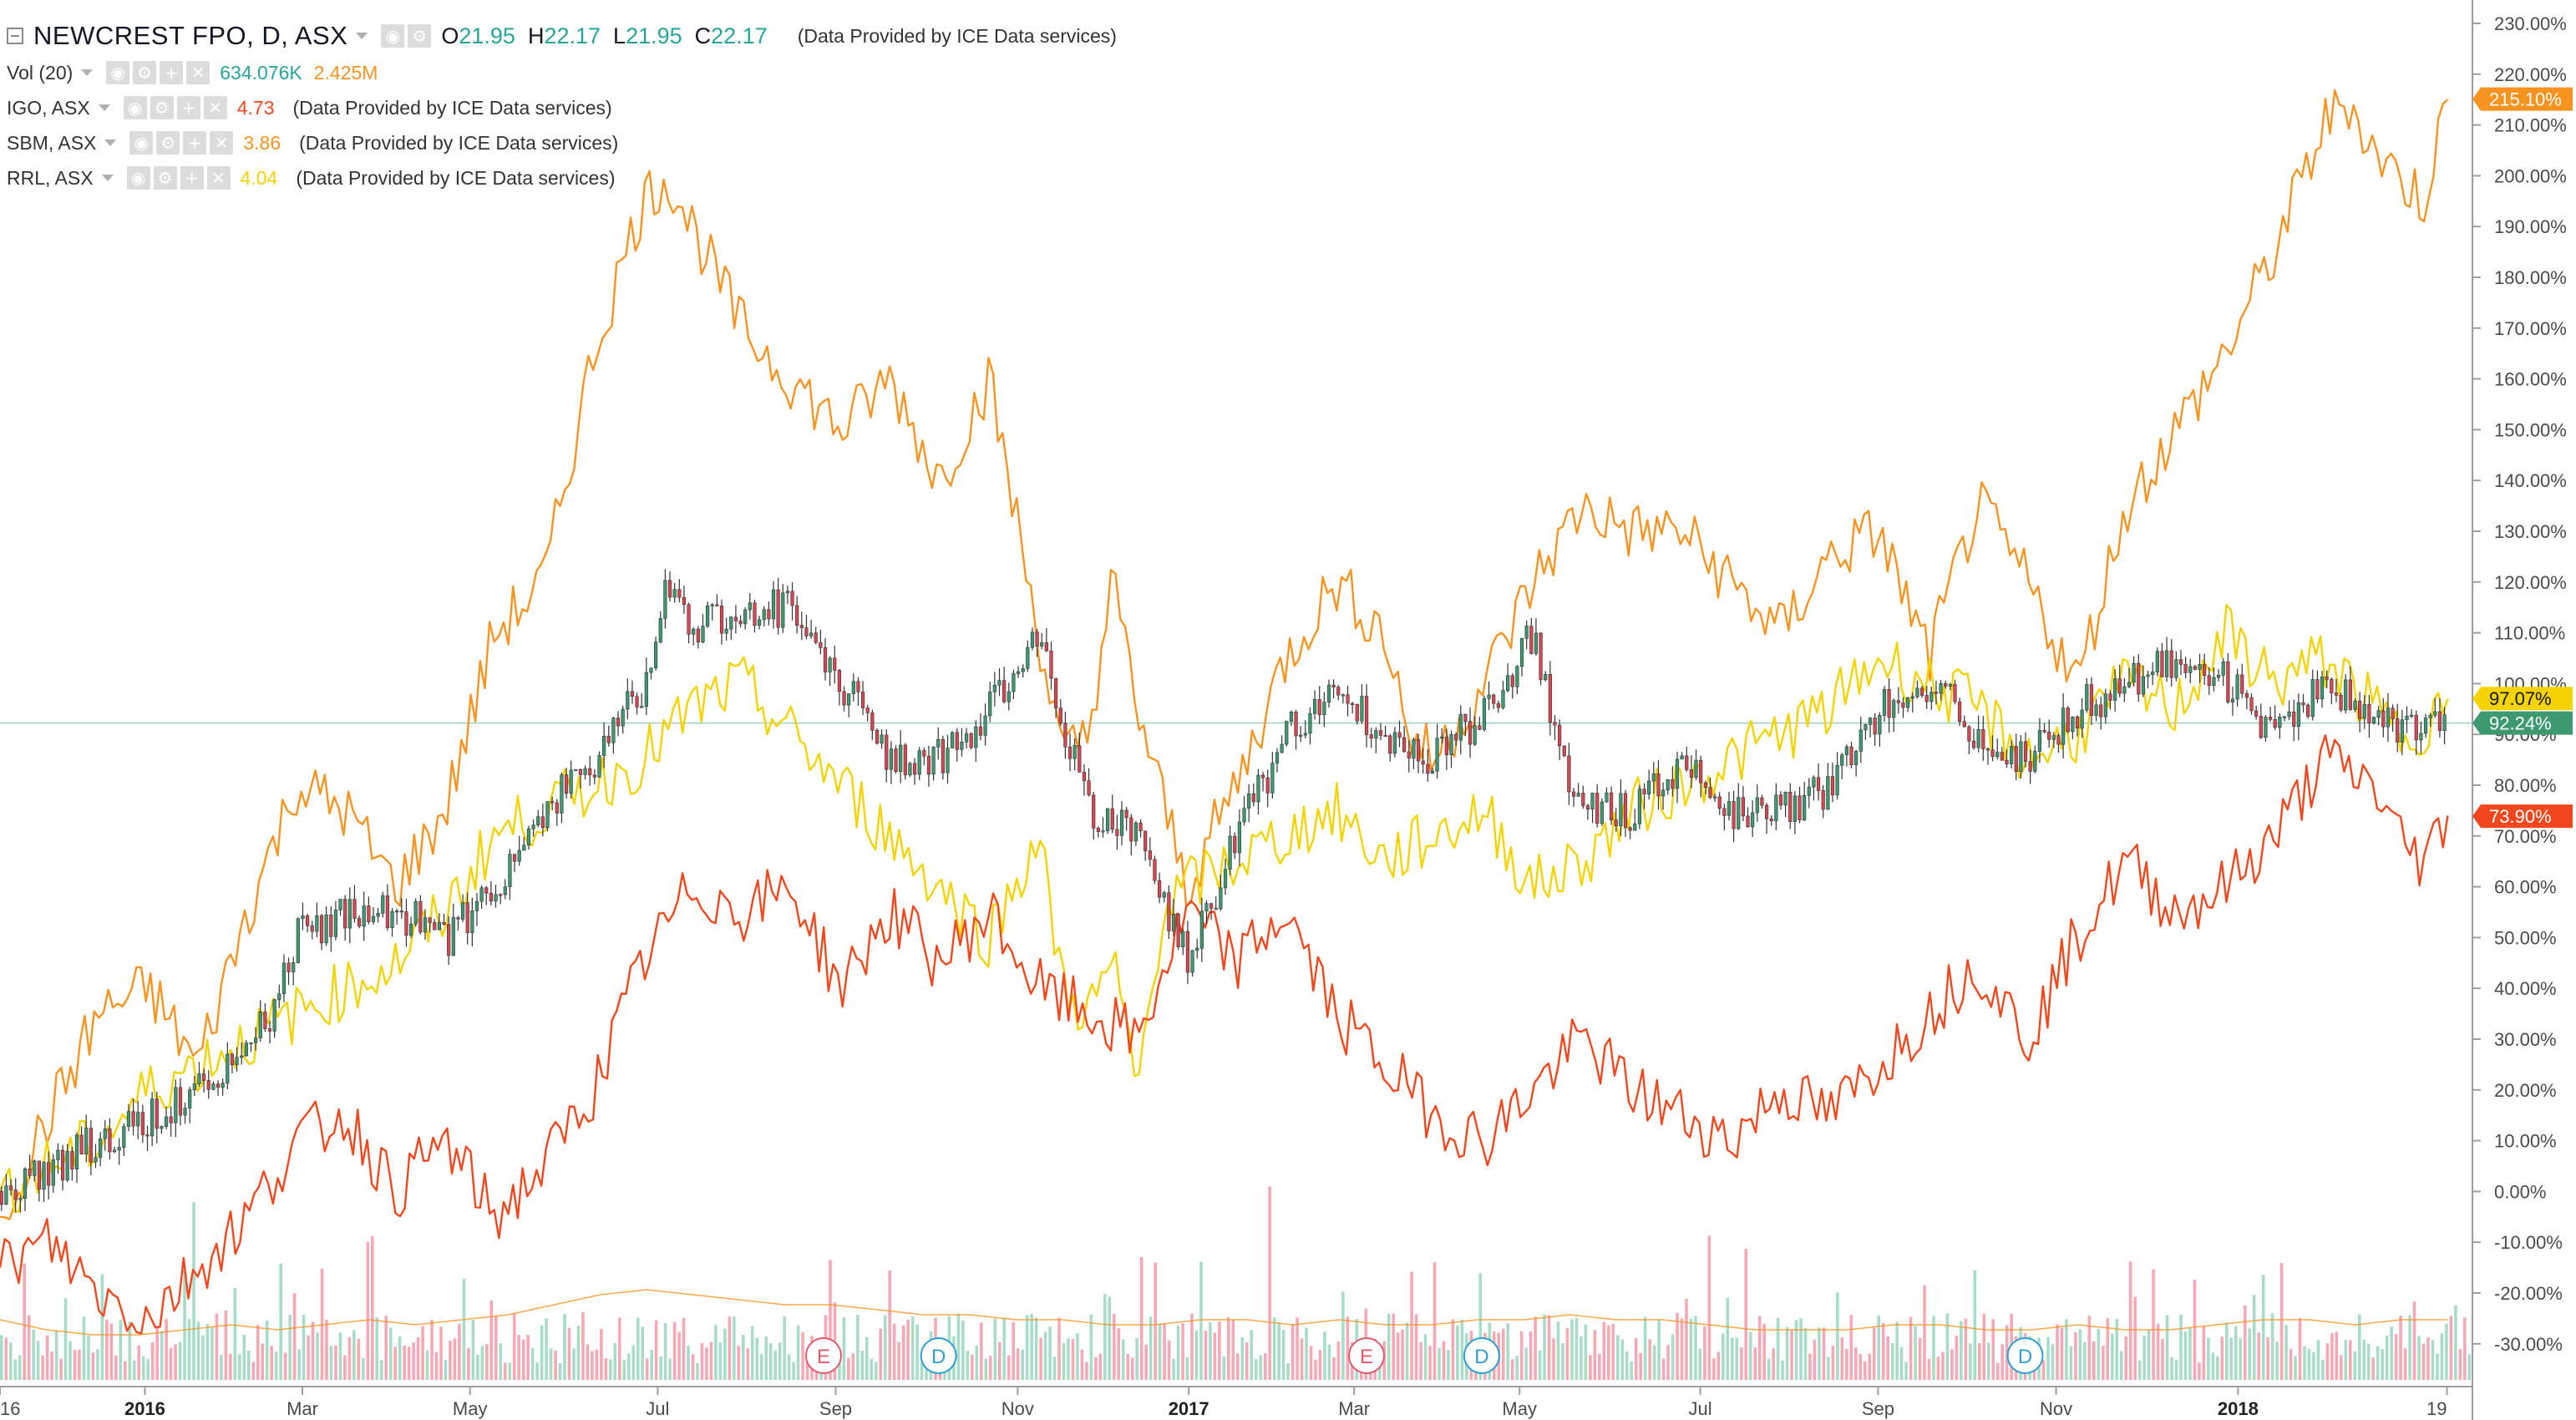 The image size is (2576, 1420). What do you see at coordinates (2528, 1242) in the screenshot?
I see `y-tick-label: -10.00%` at bounding box center [2528, 1242].